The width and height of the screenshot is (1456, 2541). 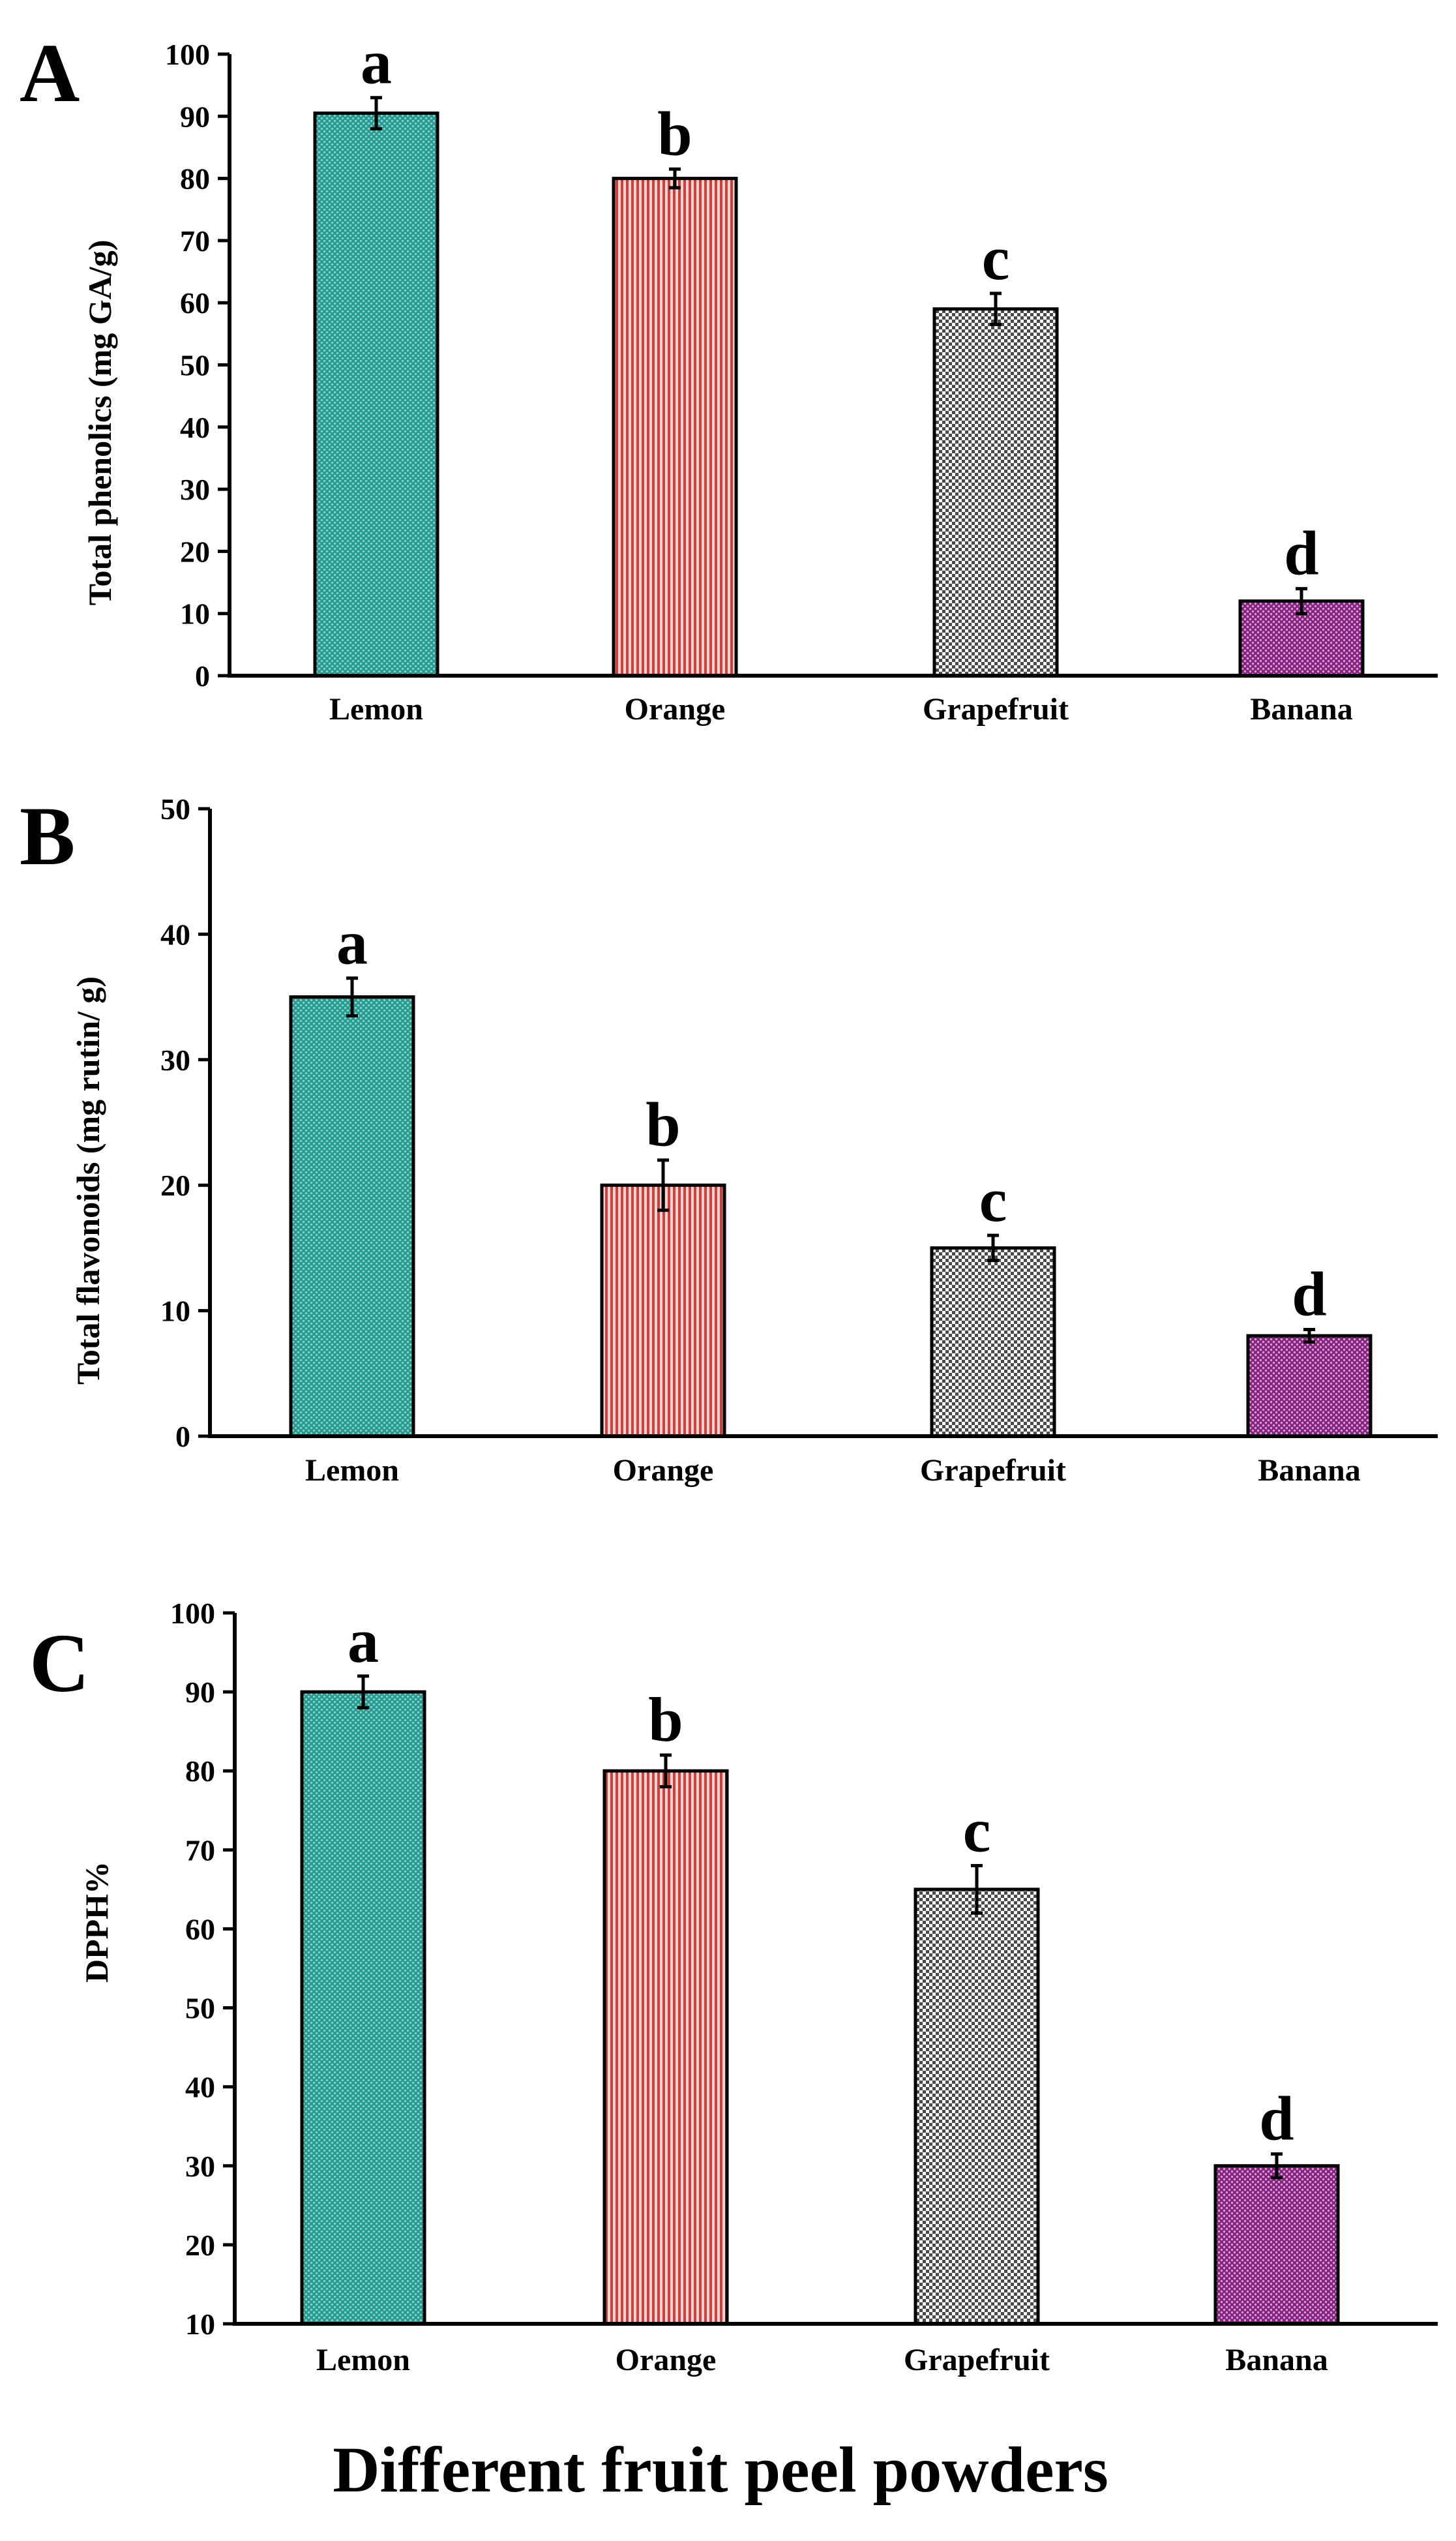 I want to click on significance-label-b-banana: d, so click(x=1309, y=1294).